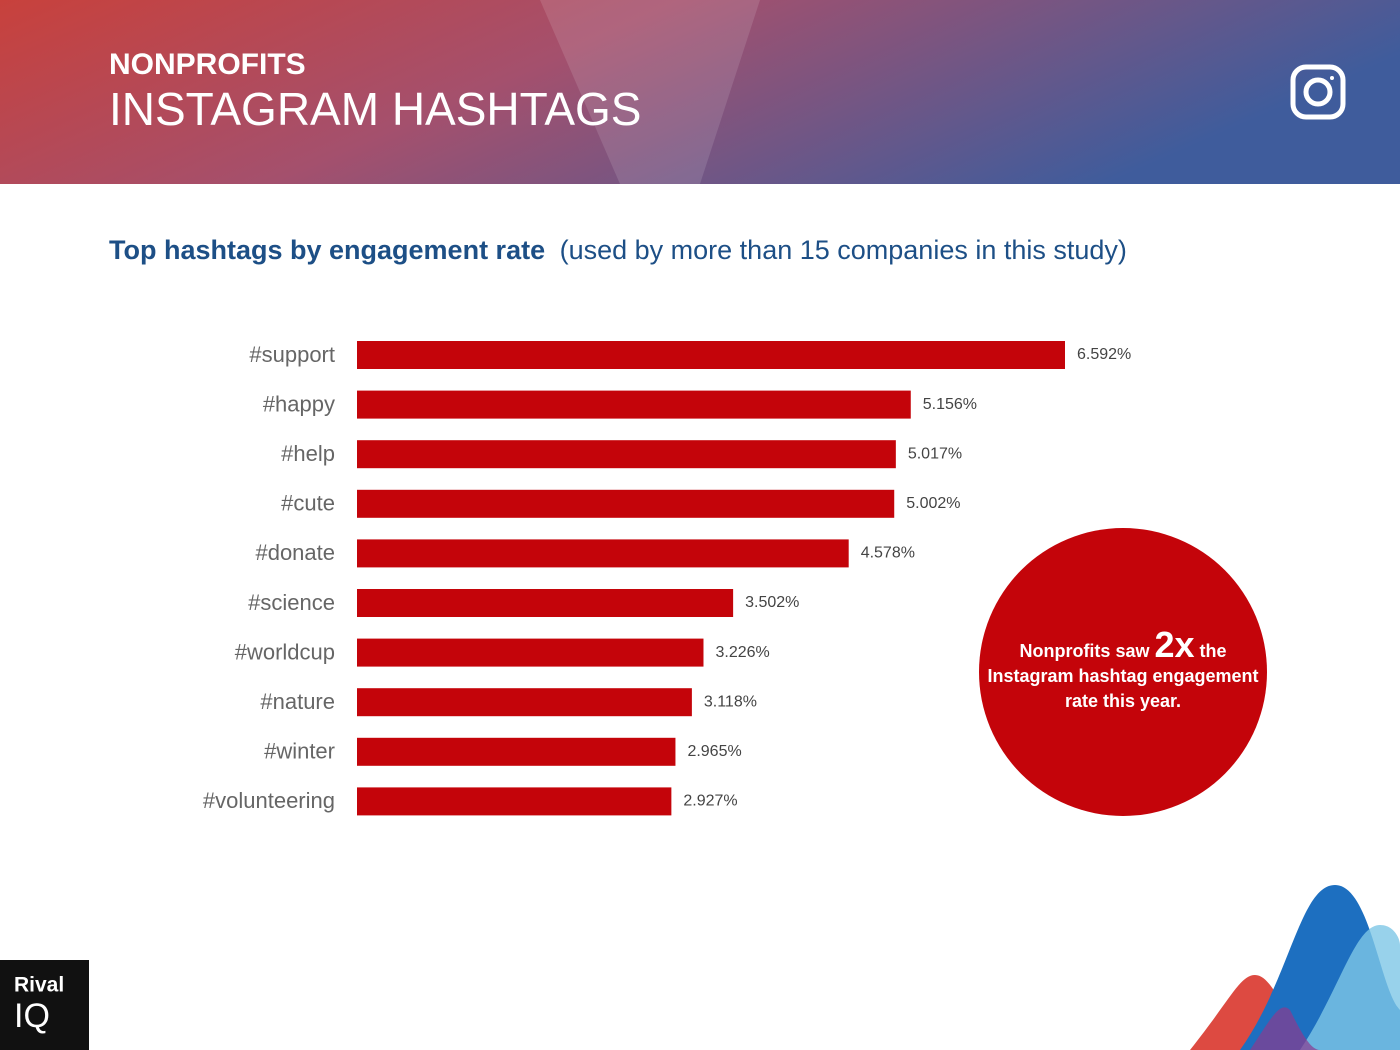  What do you see at coordinates (888, 553) in the screenshot?
I see `value-label: 4.578%` at bounding box center [888, 553].